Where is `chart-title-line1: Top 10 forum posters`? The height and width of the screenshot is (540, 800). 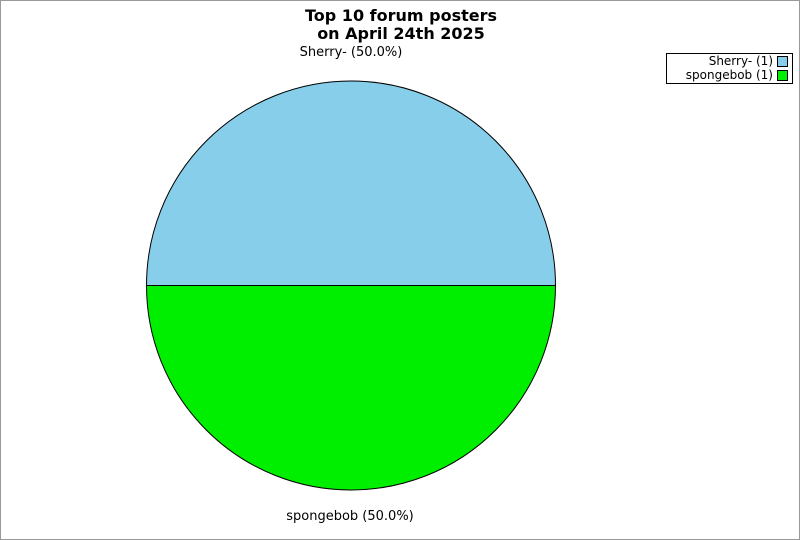 chart-title-line1: Top 10 forum posters is located at coordinates (401, 15).